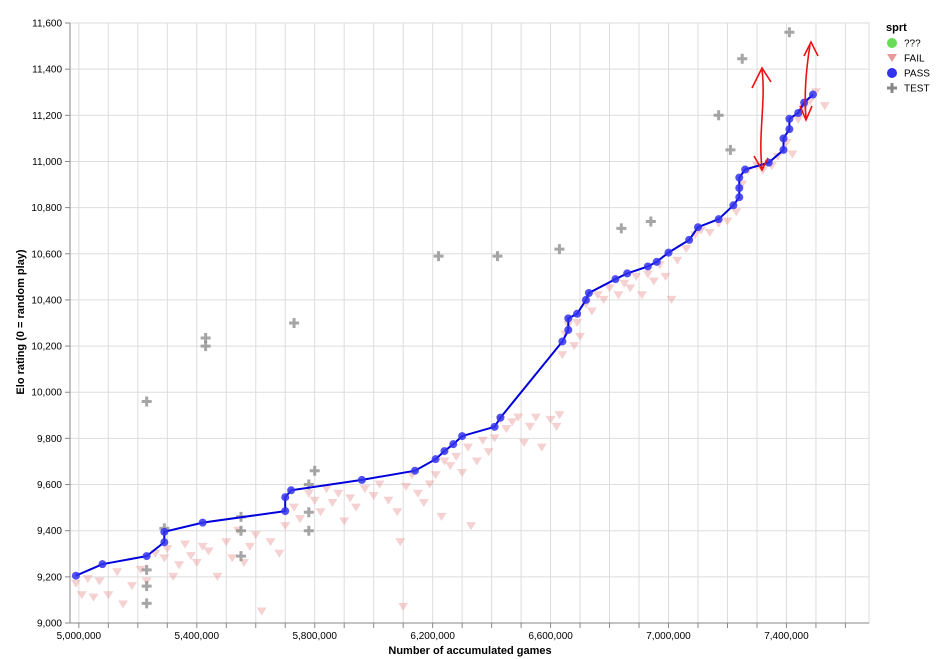 Image resolution: width=947 pixels, height=659 pixels. I want to click on annotation-arrow-right, so click(807, 81).